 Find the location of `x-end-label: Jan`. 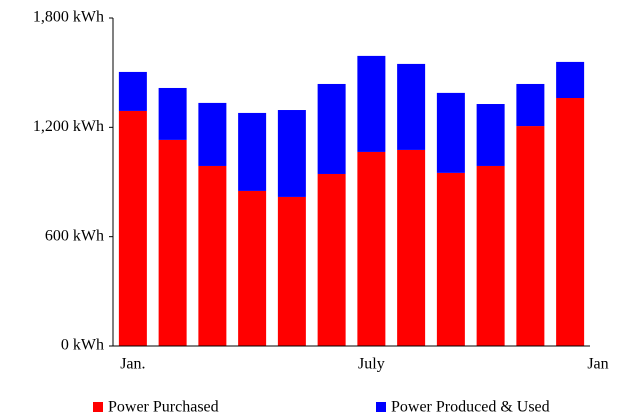

x-end-label: Jan is located at coordinates (597, 364).